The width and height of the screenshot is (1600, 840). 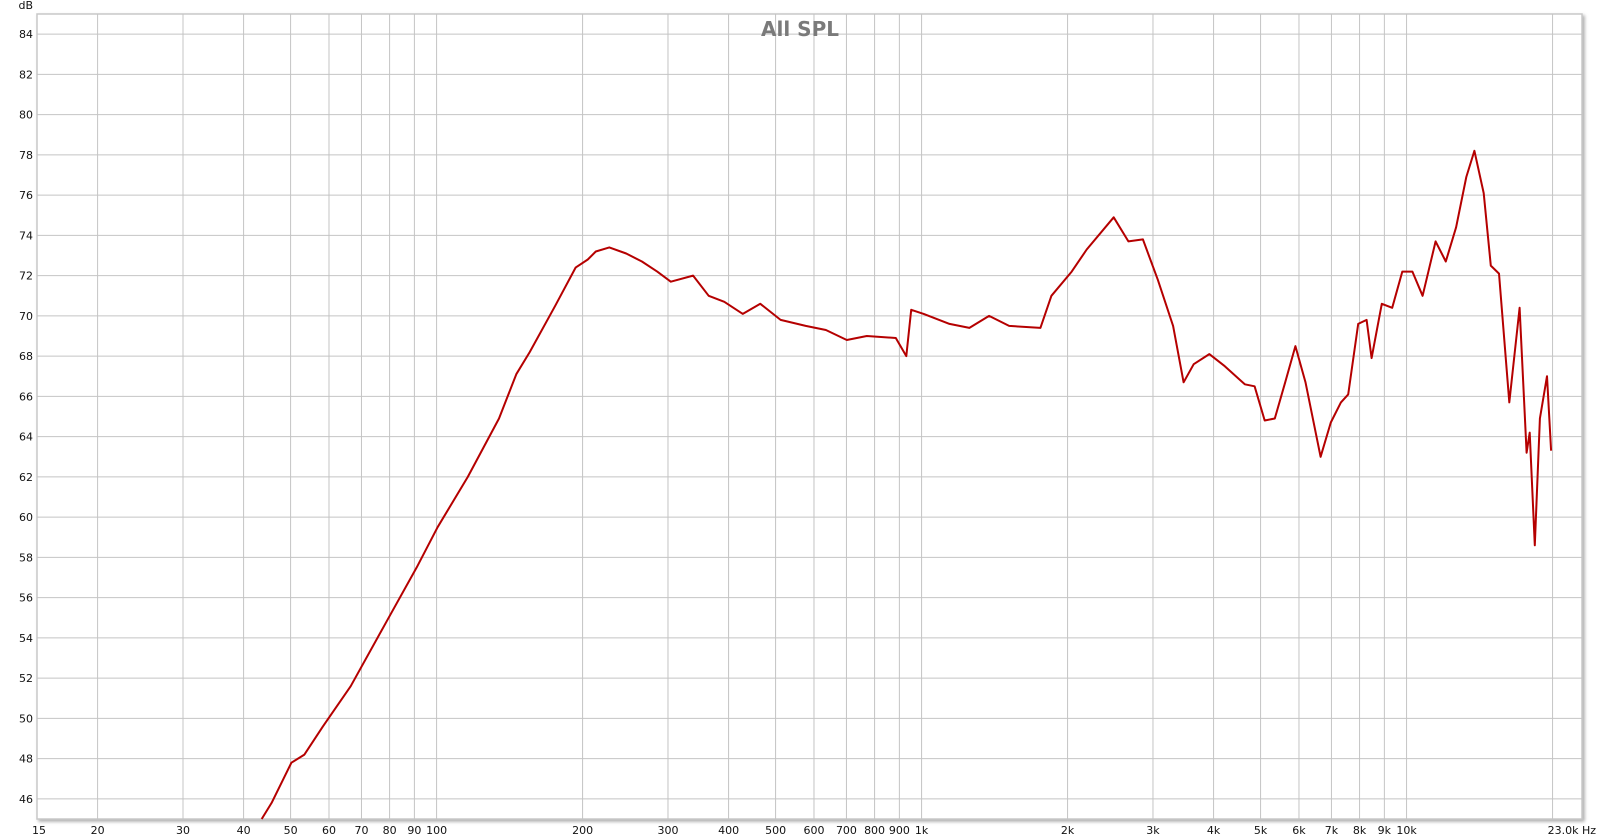 I want to click on x-tick-label: 80, so click(x=390, y=830).